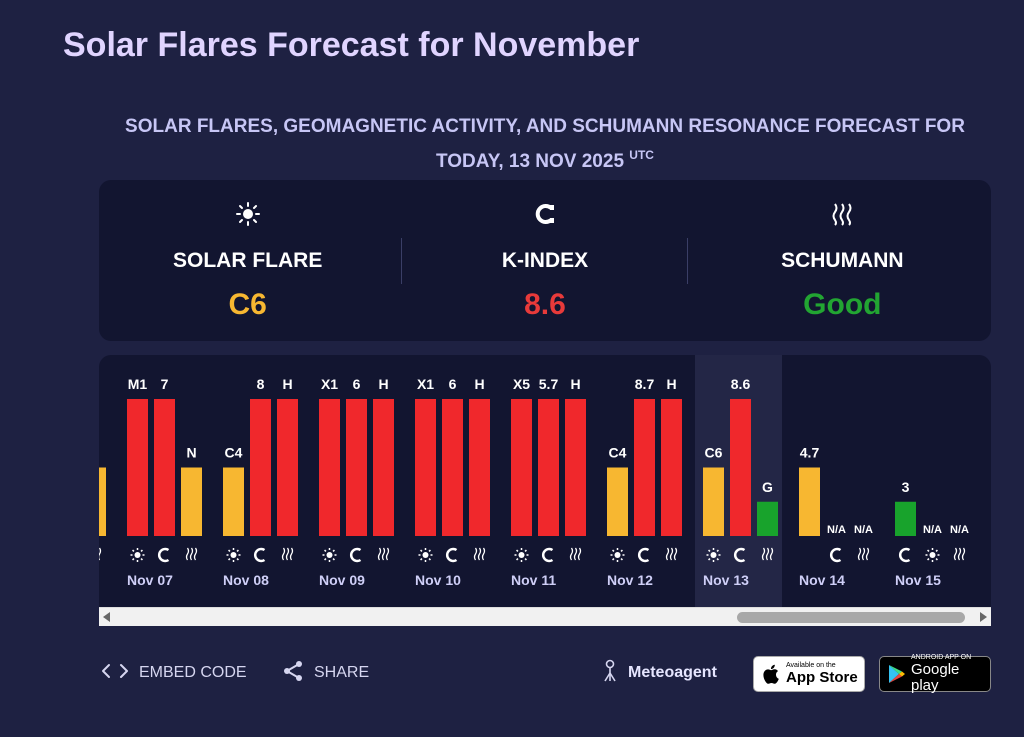  What do you see at coordinates (941, 657) in the screenshot?
I see `google-badge-small-text: ANDROID APP ON` at bounding box center [941, 657].